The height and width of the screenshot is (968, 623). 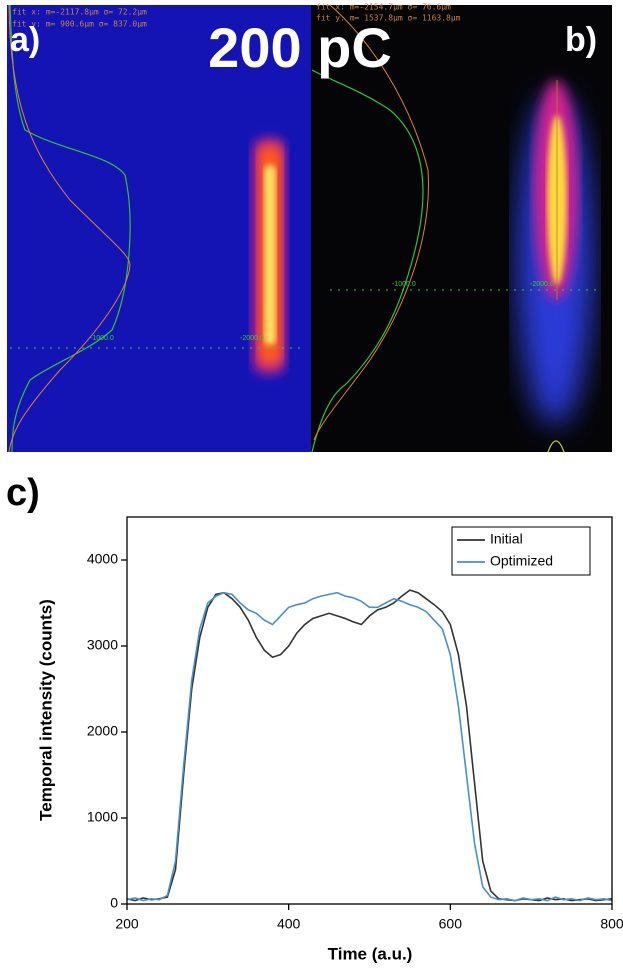 I want to click on x-tick-label: 800, so click(x=611, y=924).